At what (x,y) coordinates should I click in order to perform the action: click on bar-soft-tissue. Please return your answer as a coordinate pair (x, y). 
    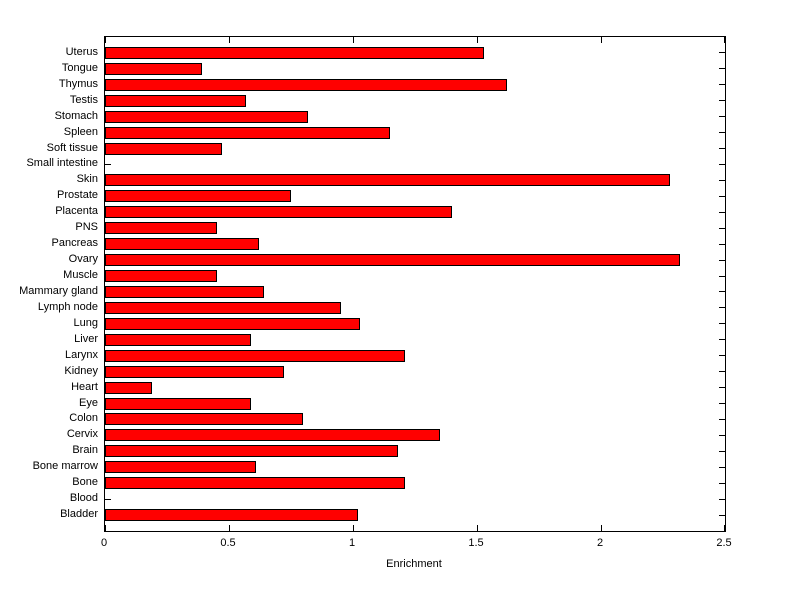
    Looking at the image, I should click on (163, 148).